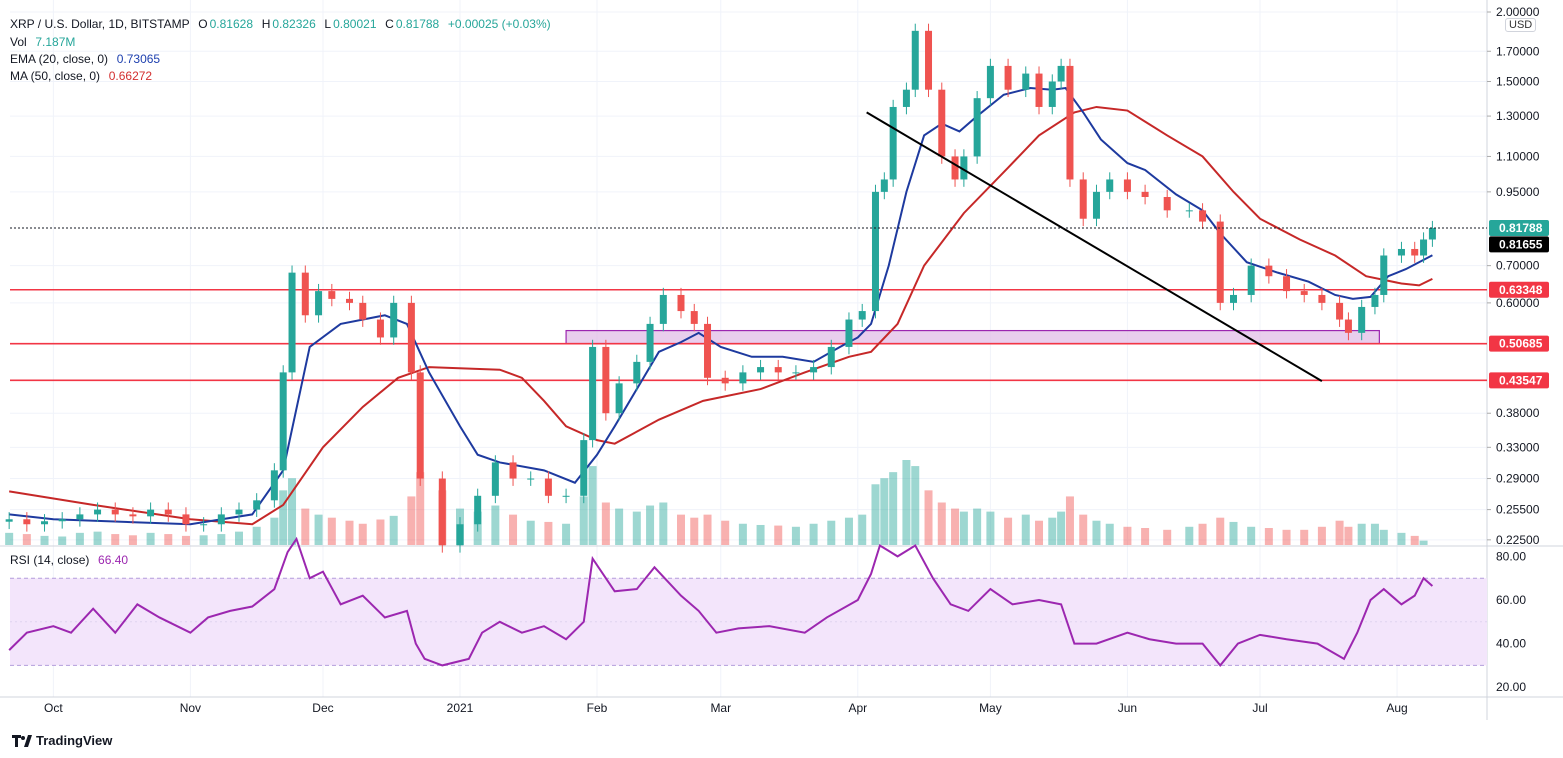 The height and width of the screenshot is (758, 1563). Describe the element at coordinates (1518, 479) in the screenshot. I see `price-tick-label: 0.29000` at that location.